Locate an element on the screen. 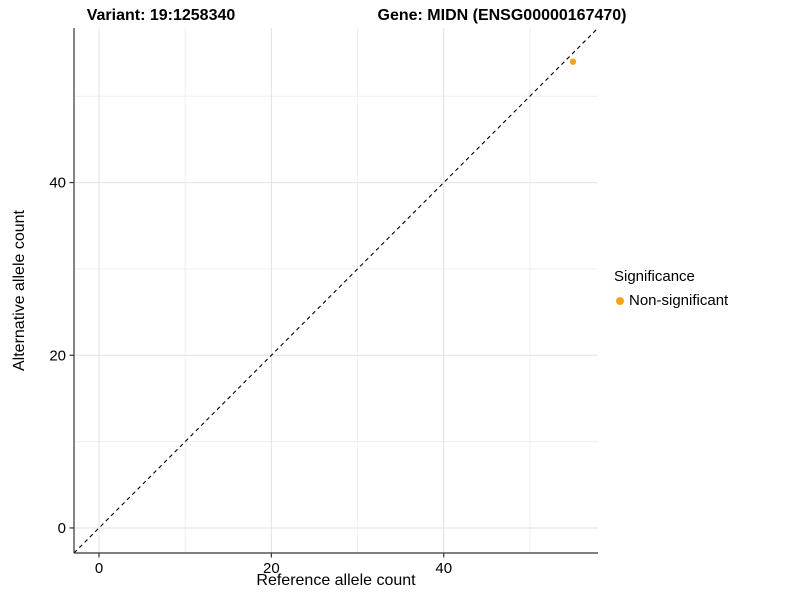  legend: Significance Non-significant is located at coordinates (671, 288).